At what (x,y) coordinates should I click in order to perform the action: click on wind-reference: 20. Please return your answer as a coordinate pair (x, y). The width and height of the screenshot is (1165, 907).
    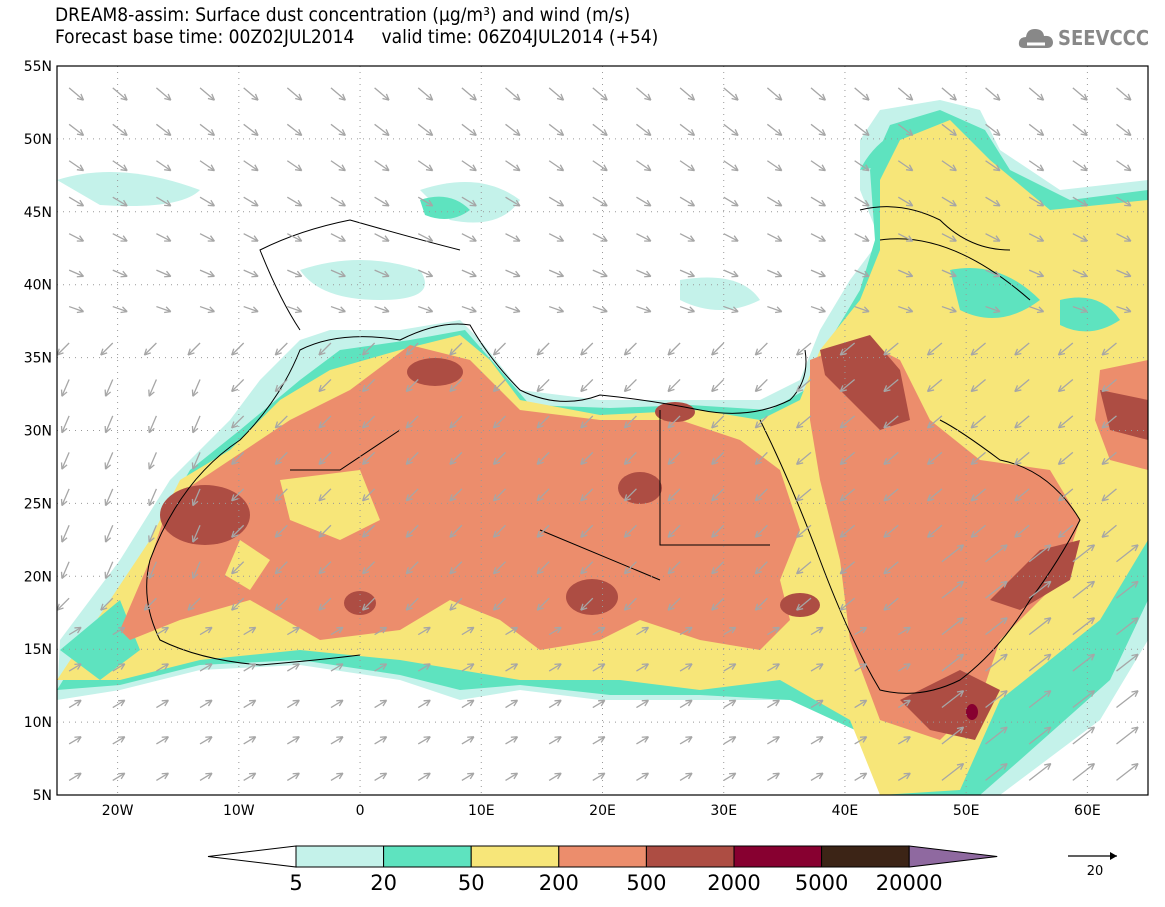
    Looking at the image, I should click on (1092, 865).